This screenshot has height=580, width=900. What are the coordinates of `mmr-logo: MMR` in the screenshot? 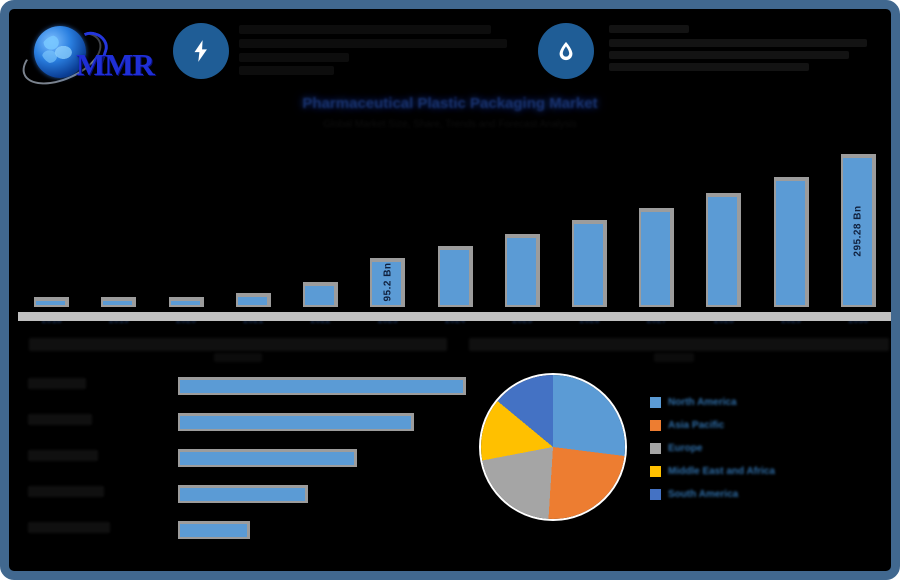 It's located at (84, 55).